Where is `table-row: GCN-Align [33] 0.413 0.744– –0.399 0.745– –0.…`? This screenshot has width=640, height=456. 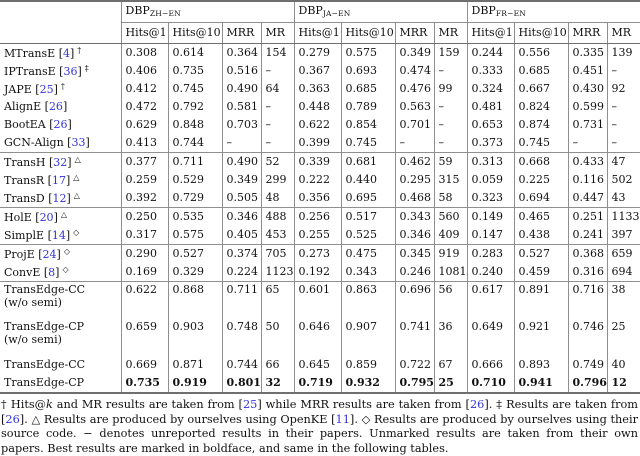
table-row: GCN-Align [33] 0.413 0.744– –0.399 0.745– –0.… is located at coordinates (320, 143).